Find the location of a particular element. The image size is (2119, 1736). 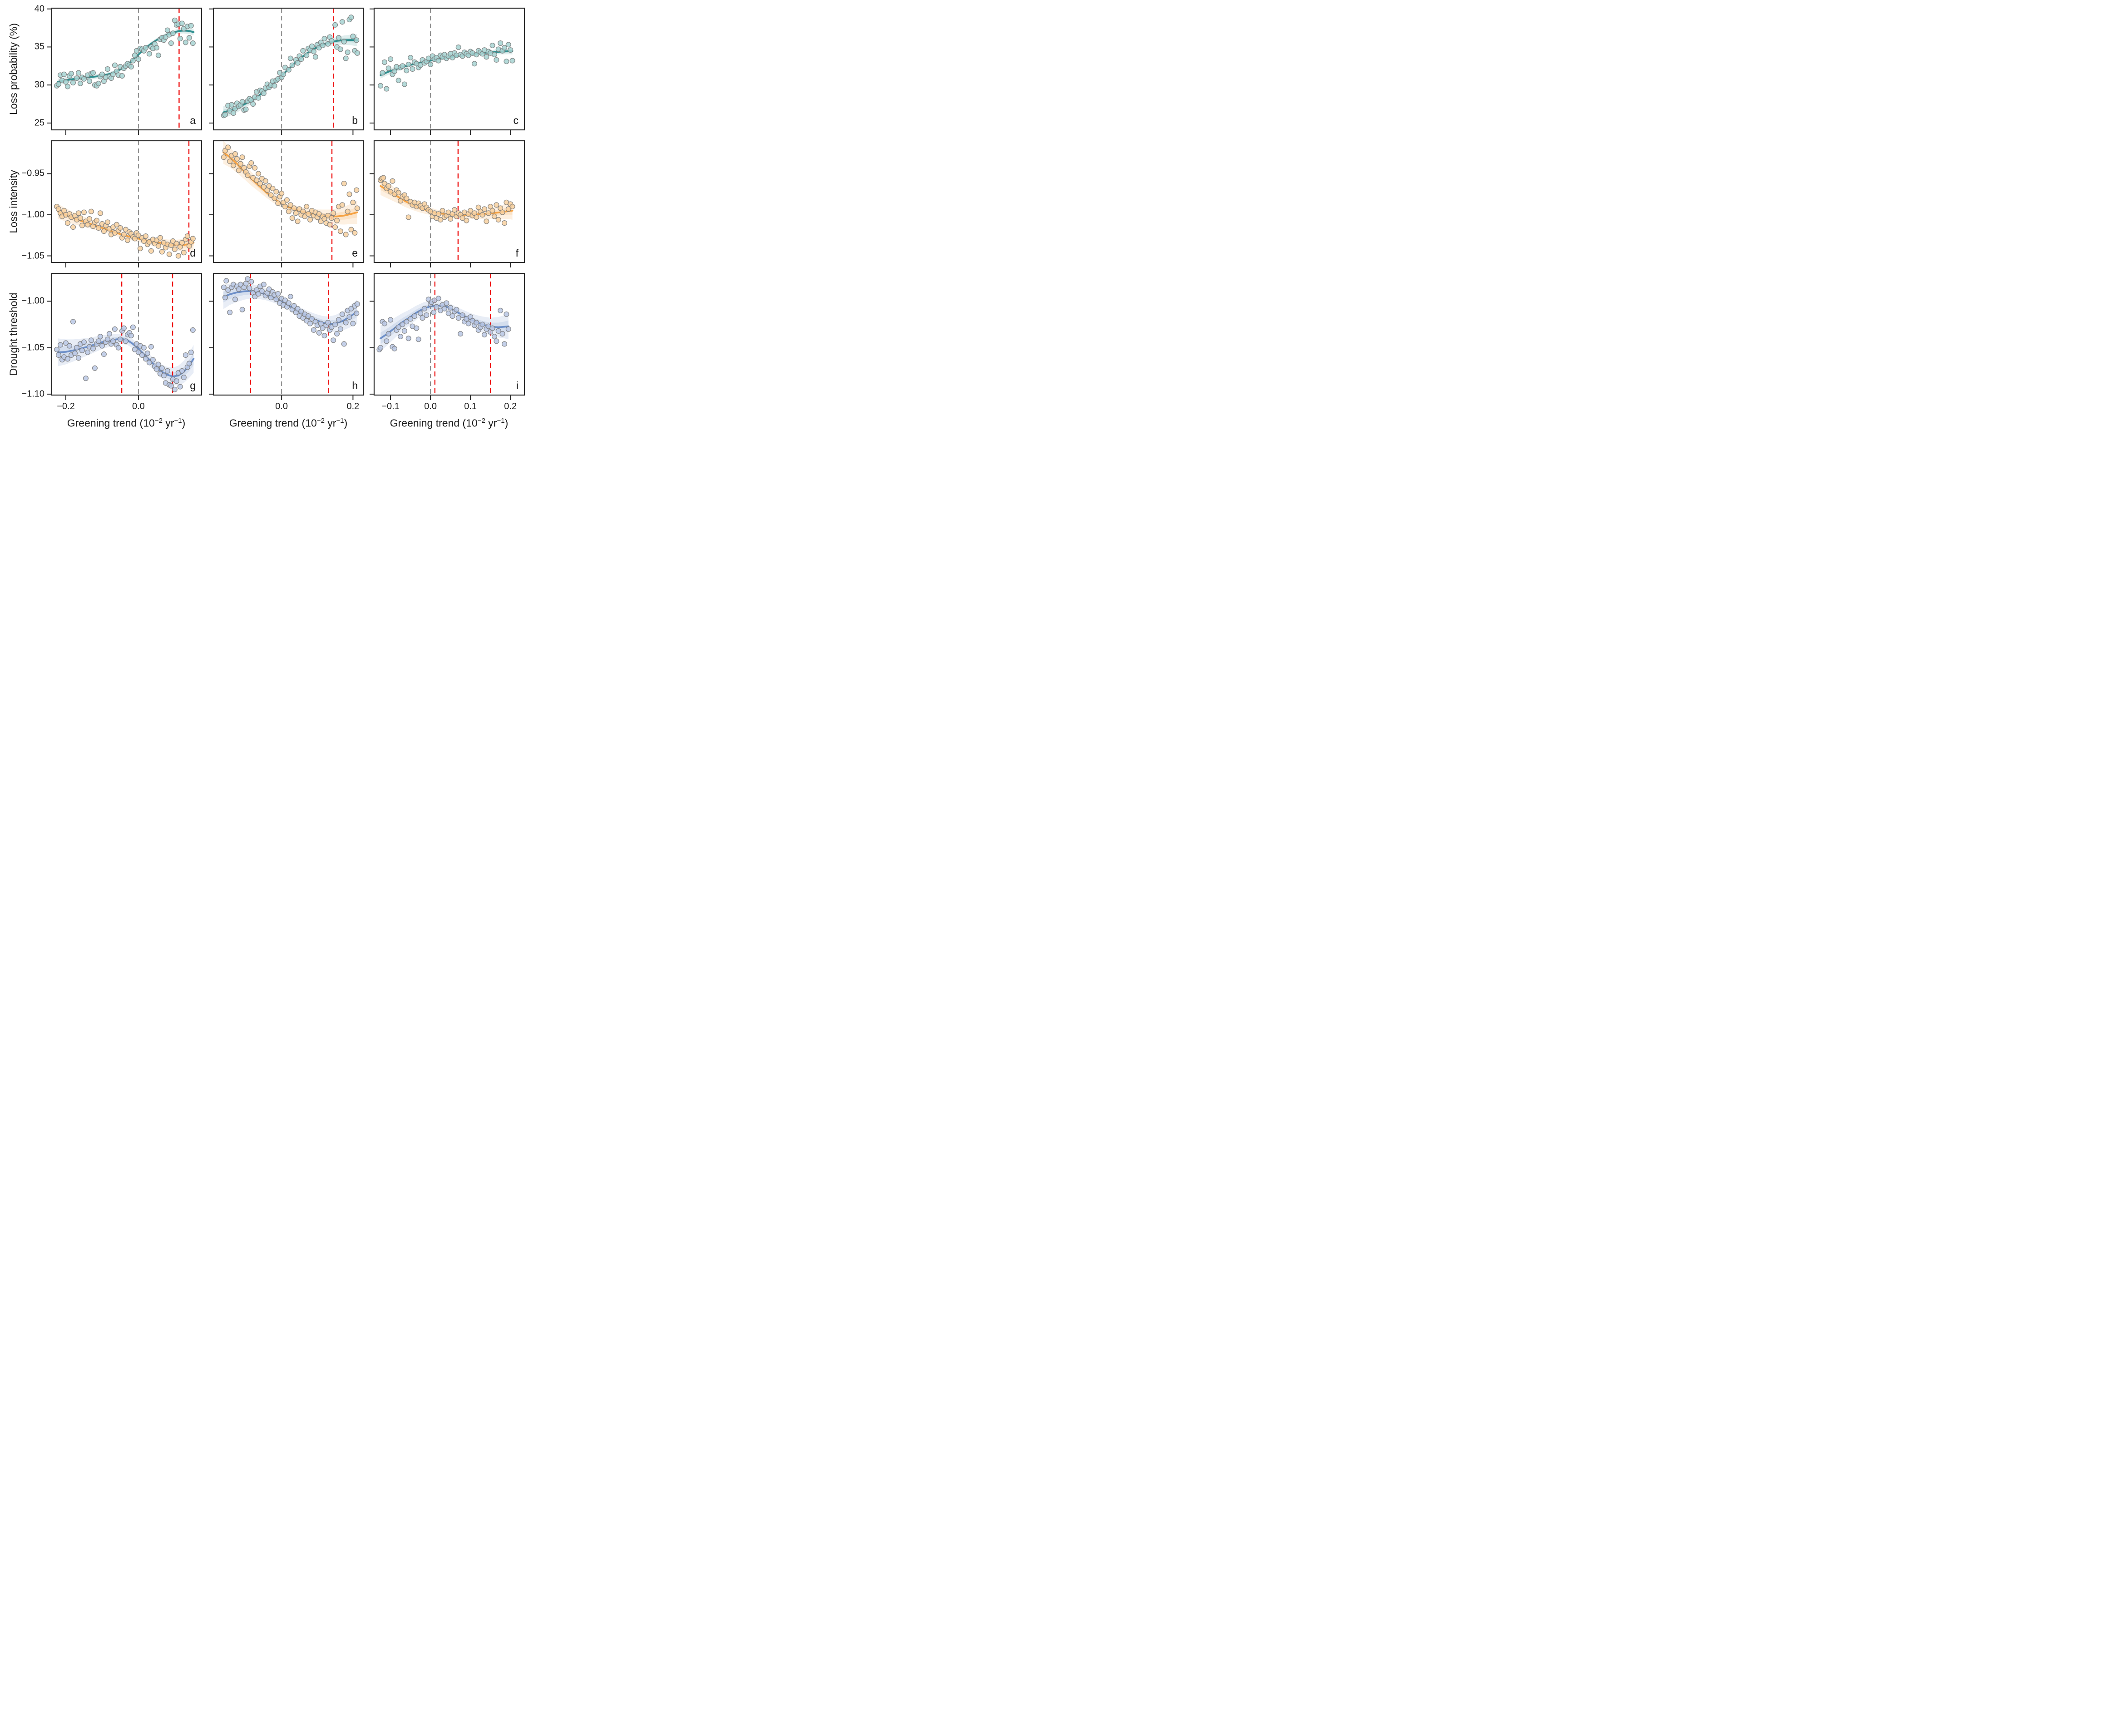

y-tick-label: 25 is located at coordinates (39, 123).